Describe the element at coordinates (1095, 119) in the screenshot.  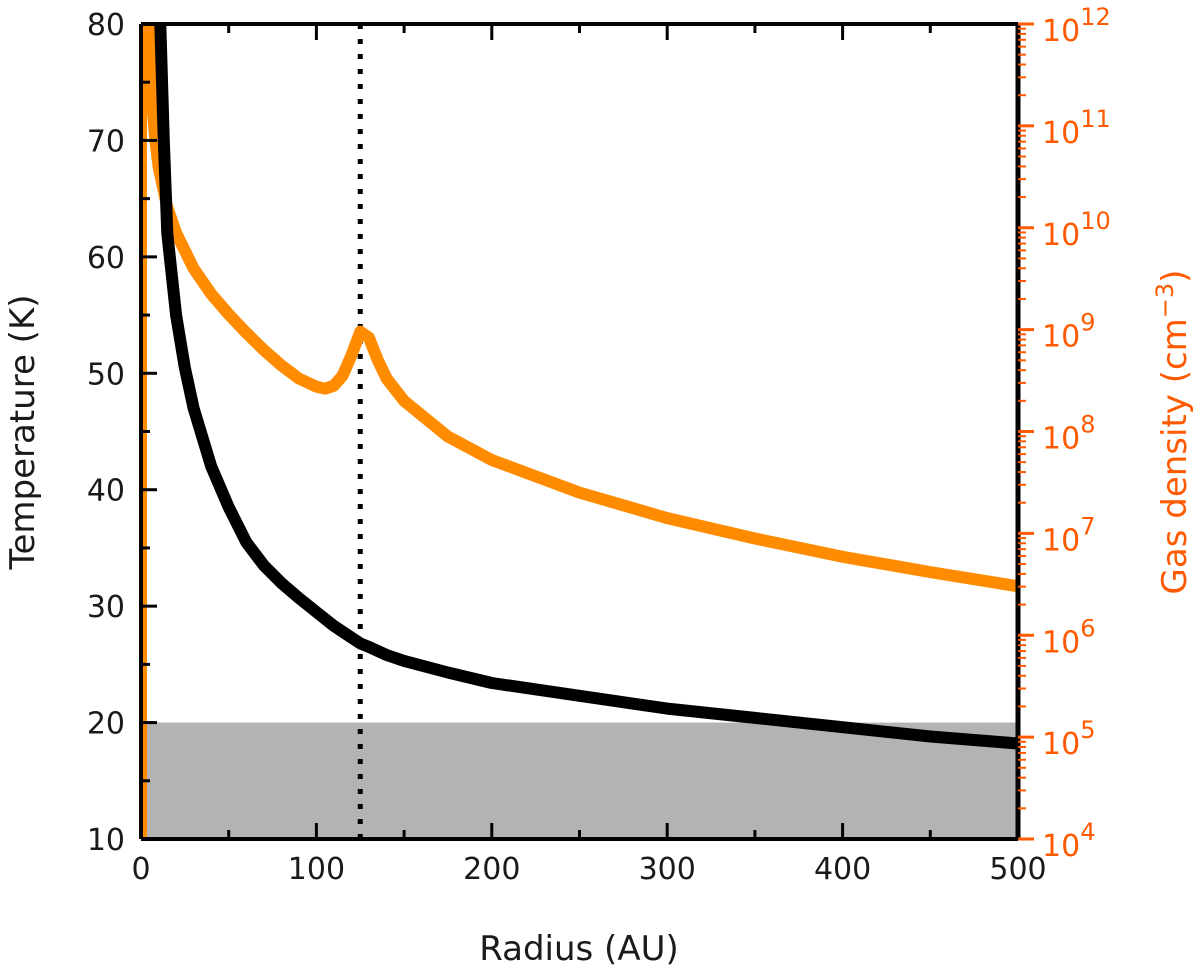
I see `y2-tick-exponent: 11` at that location.